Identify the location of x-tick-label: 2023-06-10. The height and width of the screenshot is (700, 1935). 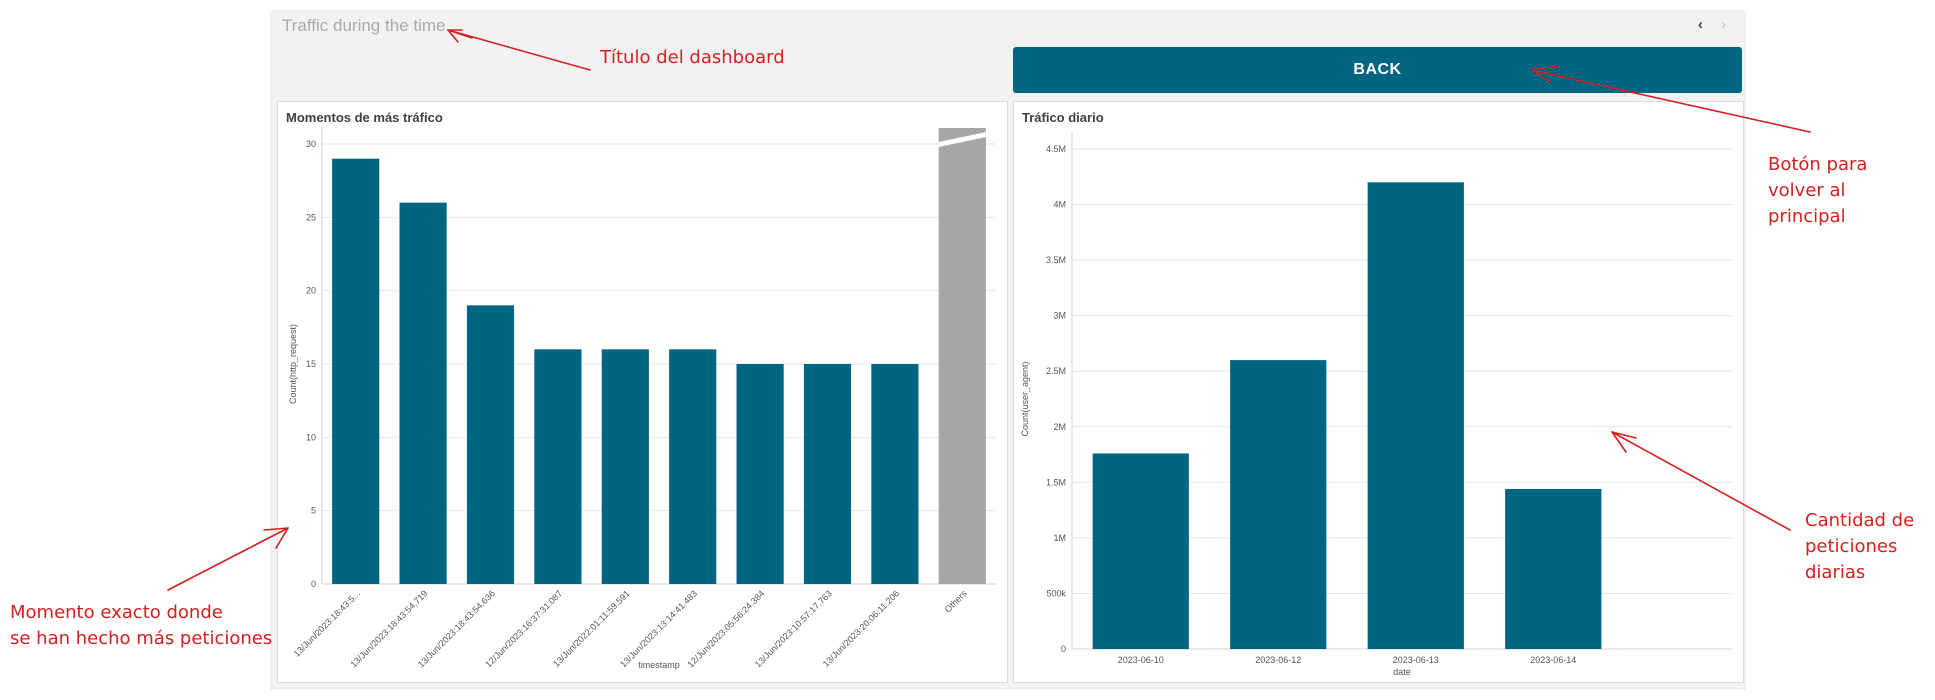
(1141, 660).